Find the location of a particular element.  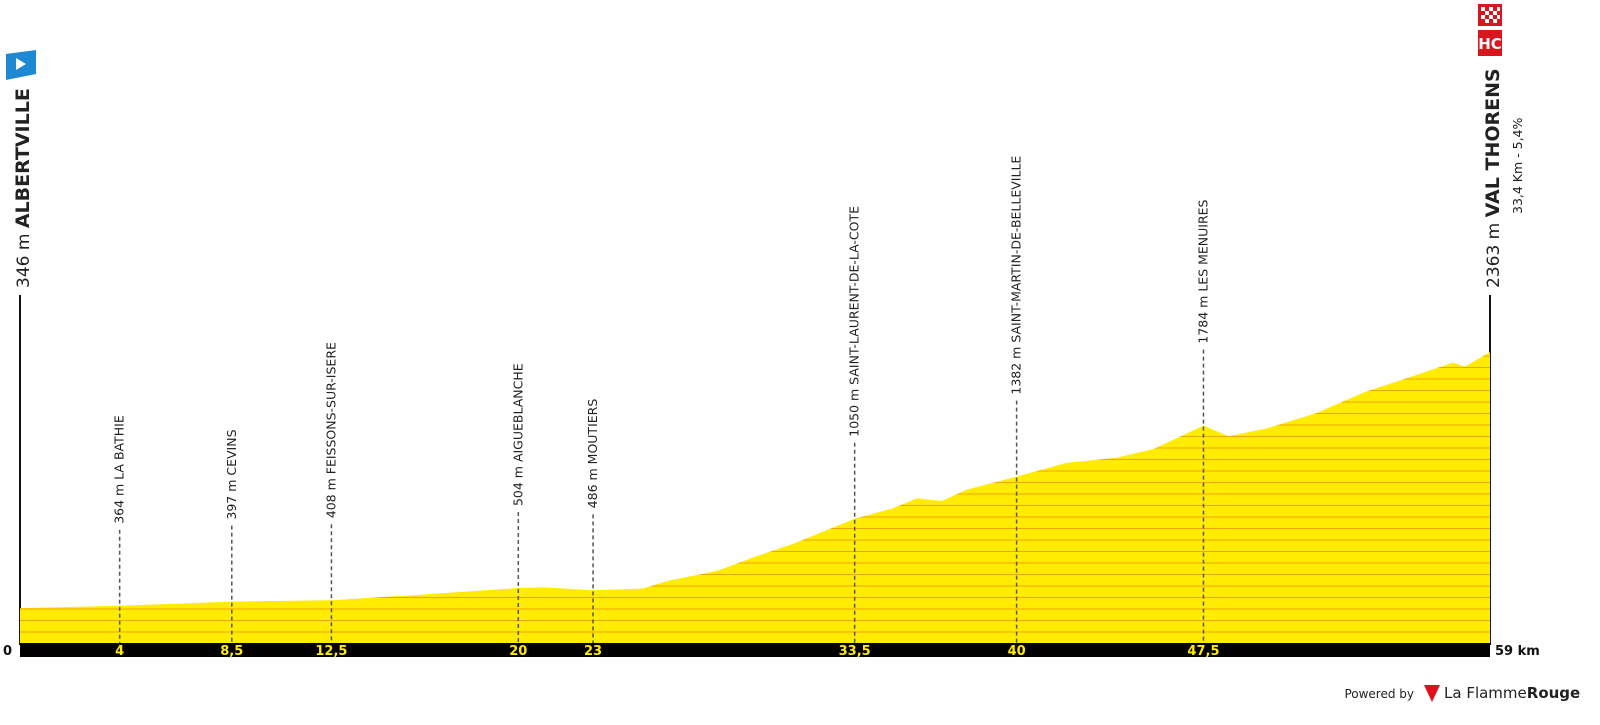

finish-climb: 33,4 Km - 5,4% is located at coordinates (1517, 165).